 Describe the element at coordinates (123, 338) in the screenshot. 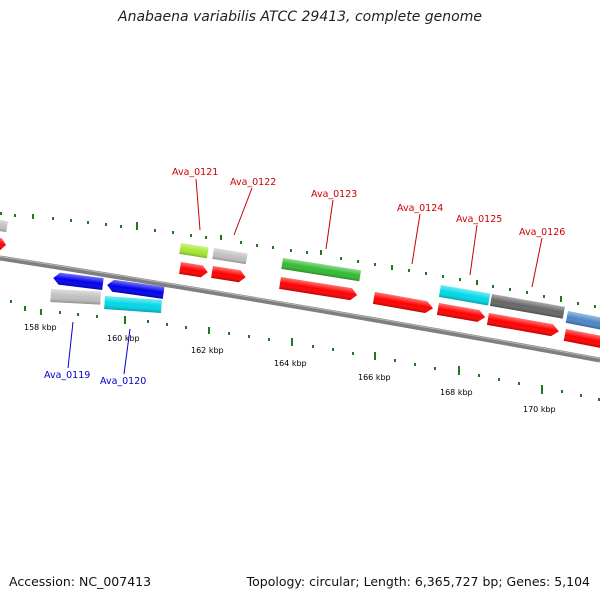

I see `scale-label: 160 kbp` at that location.